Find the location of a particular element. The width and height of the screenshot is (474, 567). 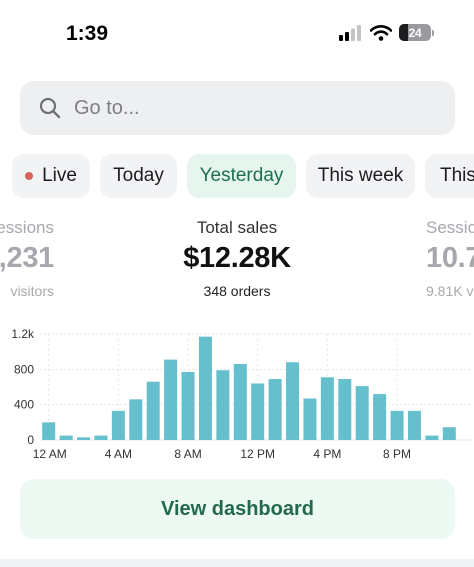

y-tick-label: 800 is located at coordinates (24, 369).